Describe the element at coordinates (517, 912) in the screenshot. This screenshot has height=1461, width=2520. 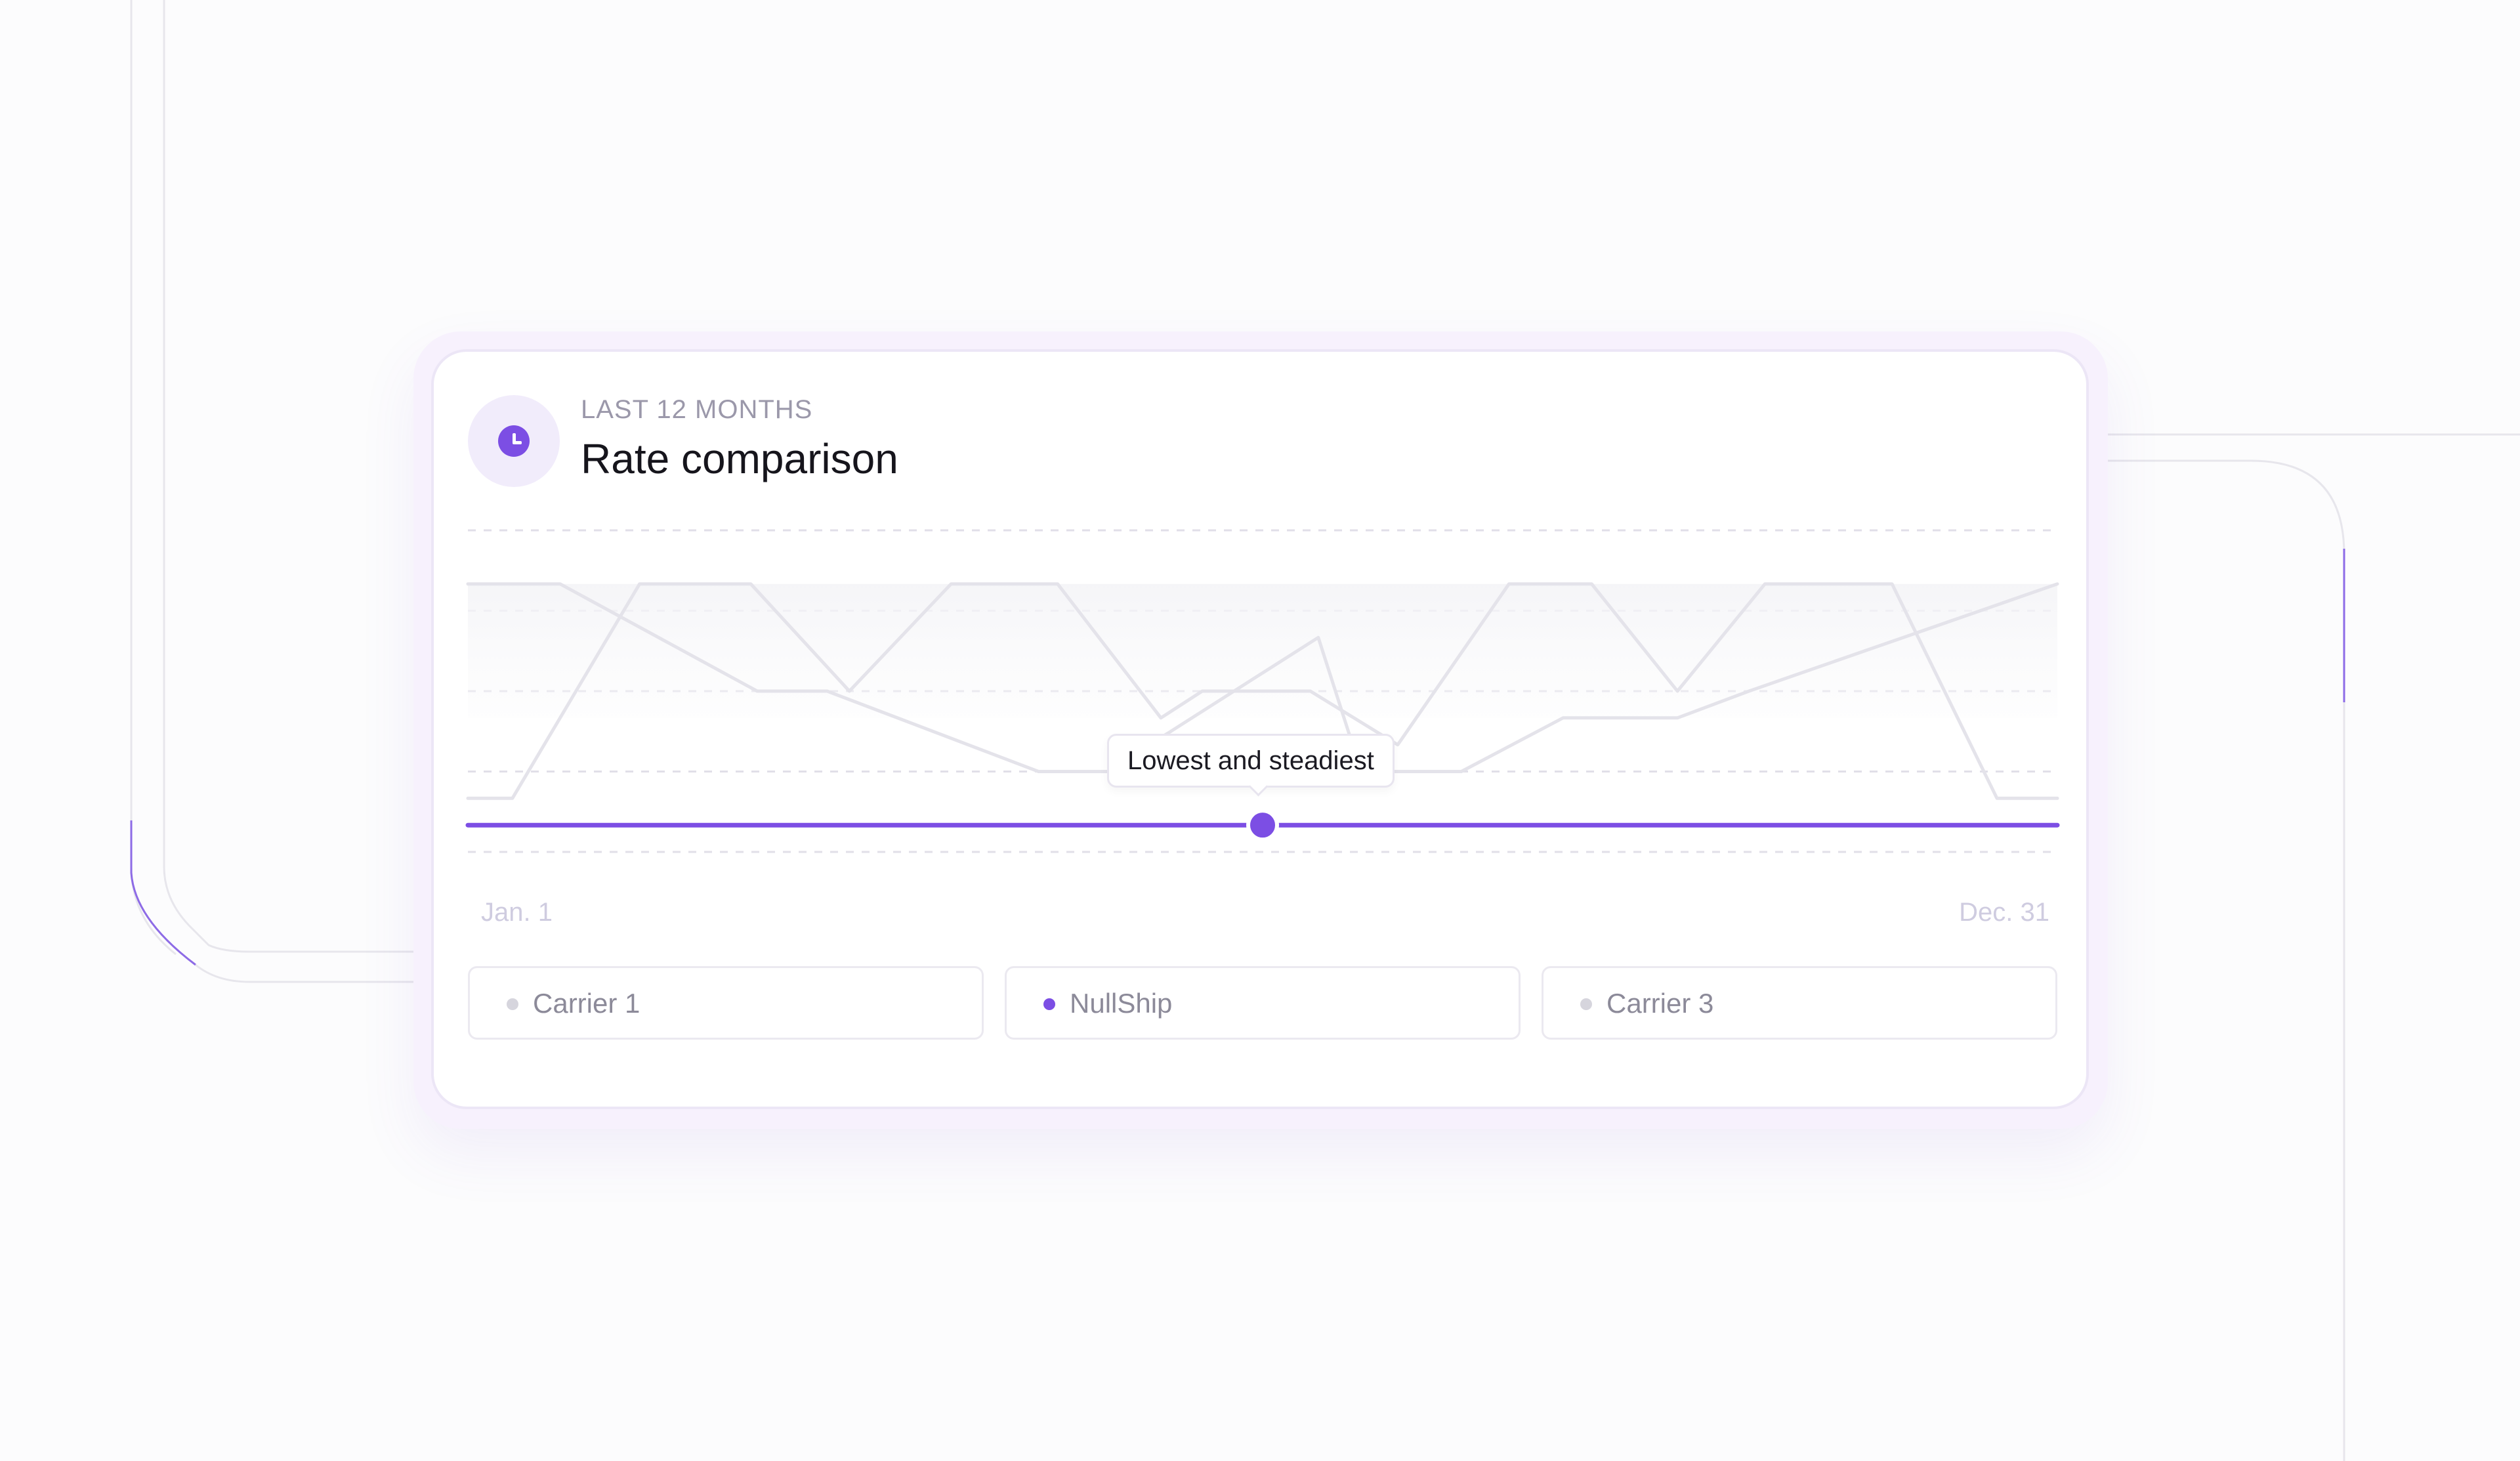
I see `x-axis-tick-start: Jan. 1` at that location.